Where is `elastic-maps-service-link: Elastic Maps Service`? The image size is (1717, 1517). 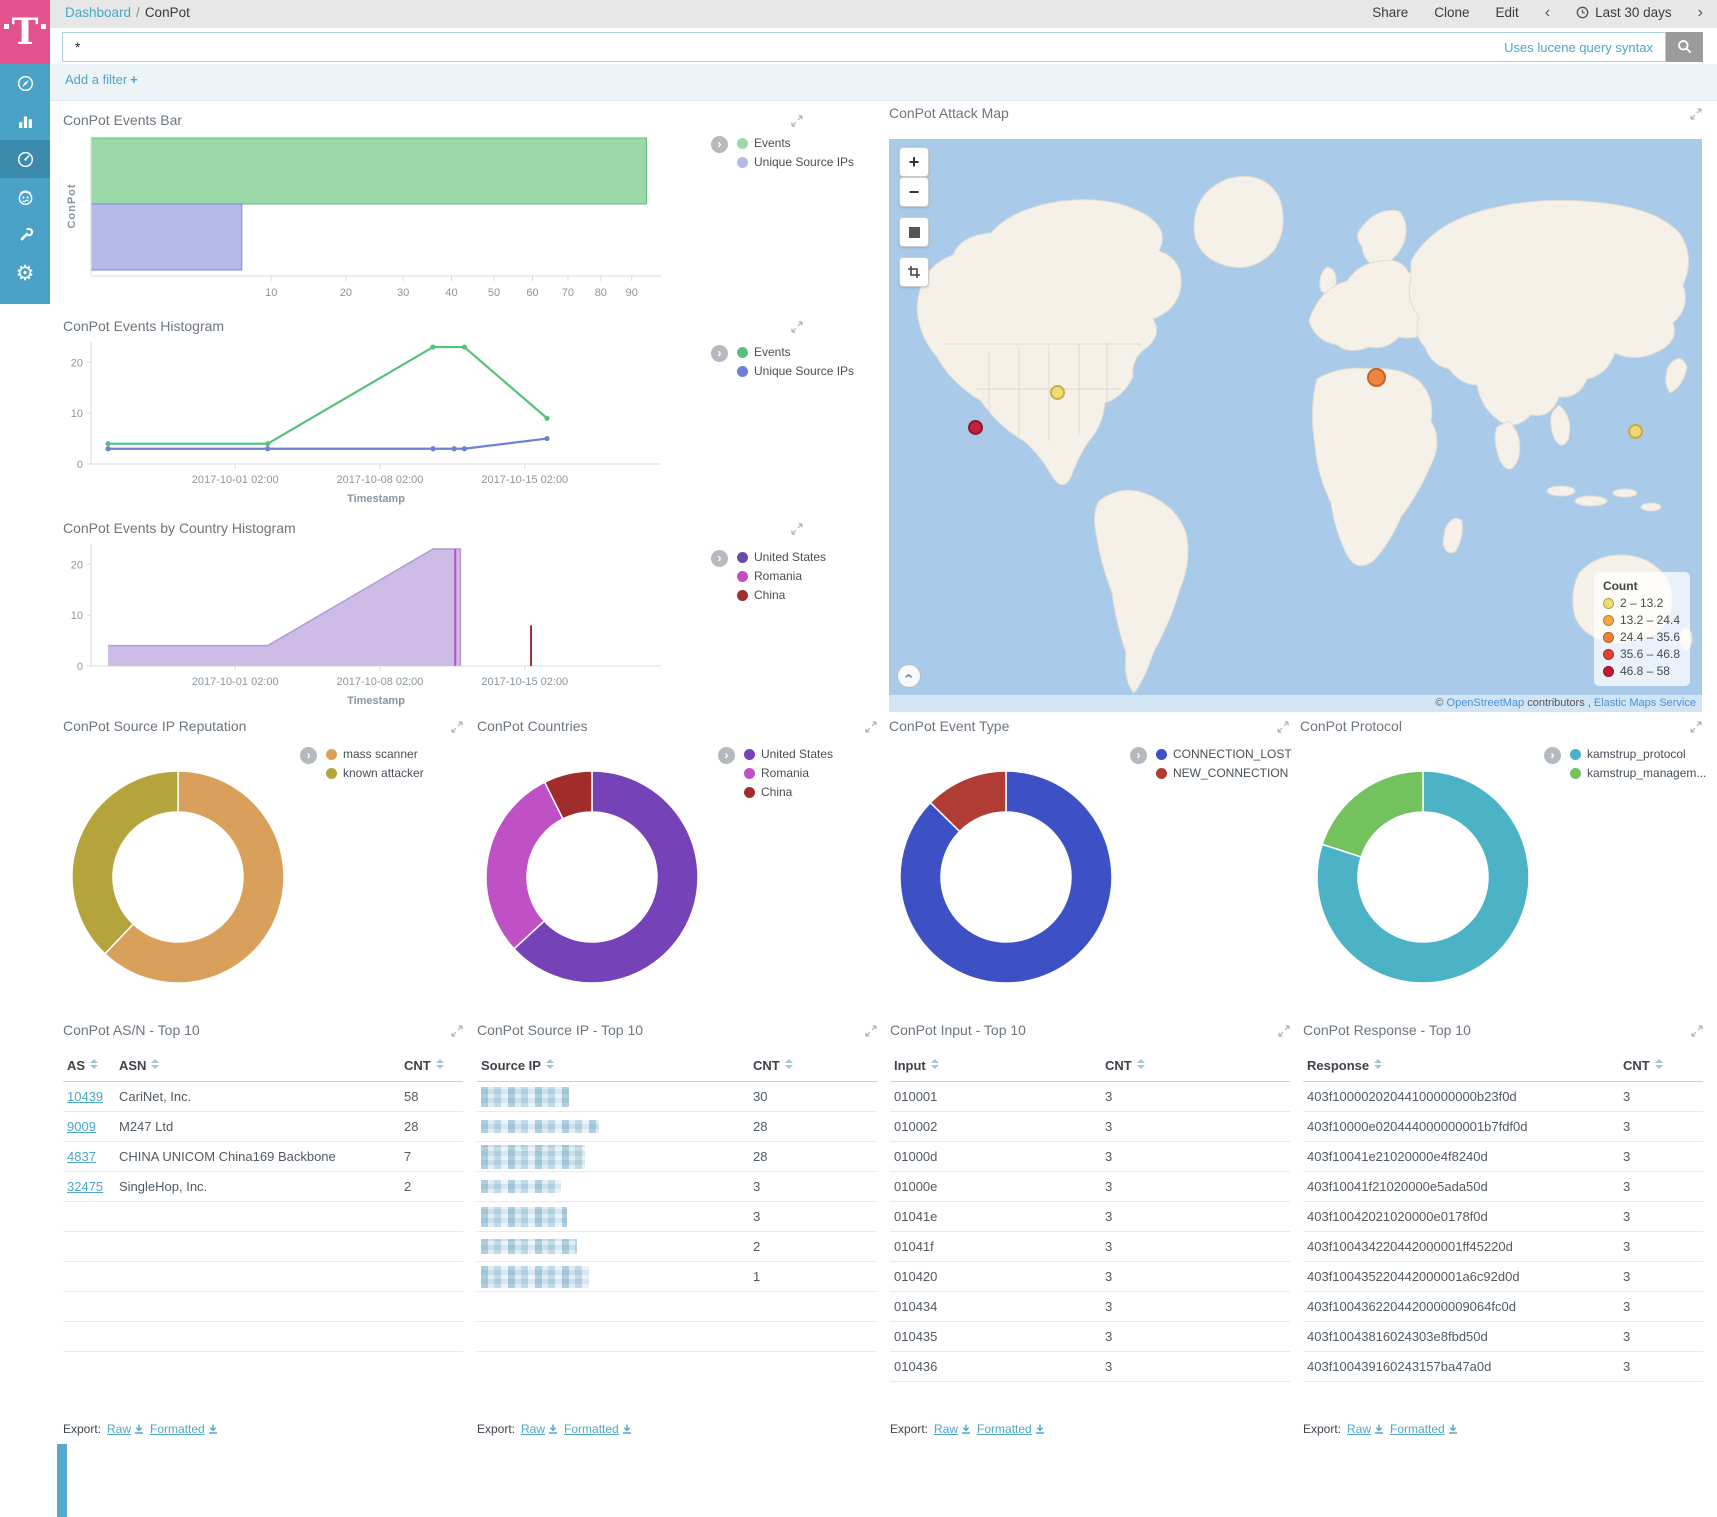 elastic-maps-service-link: Elastic Maps Service is located at coordinates (1644, 703).